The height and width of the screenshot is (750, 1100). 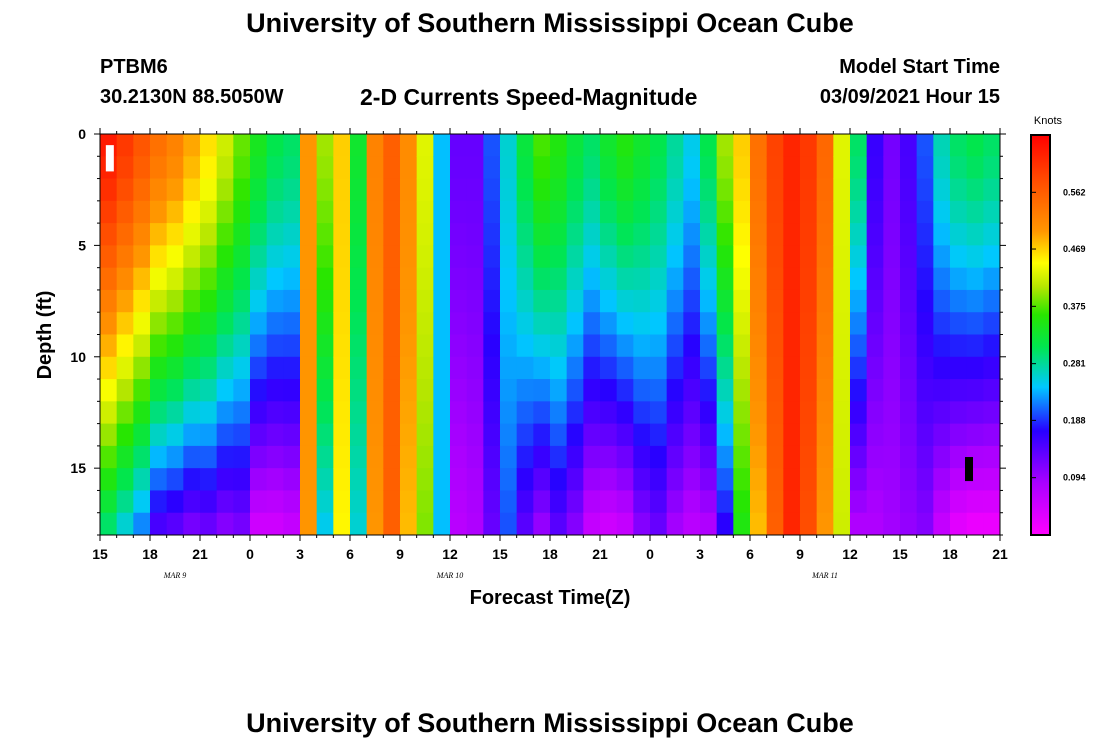 I want to click on x-tick-label: 3, so click(x=300, y=554).